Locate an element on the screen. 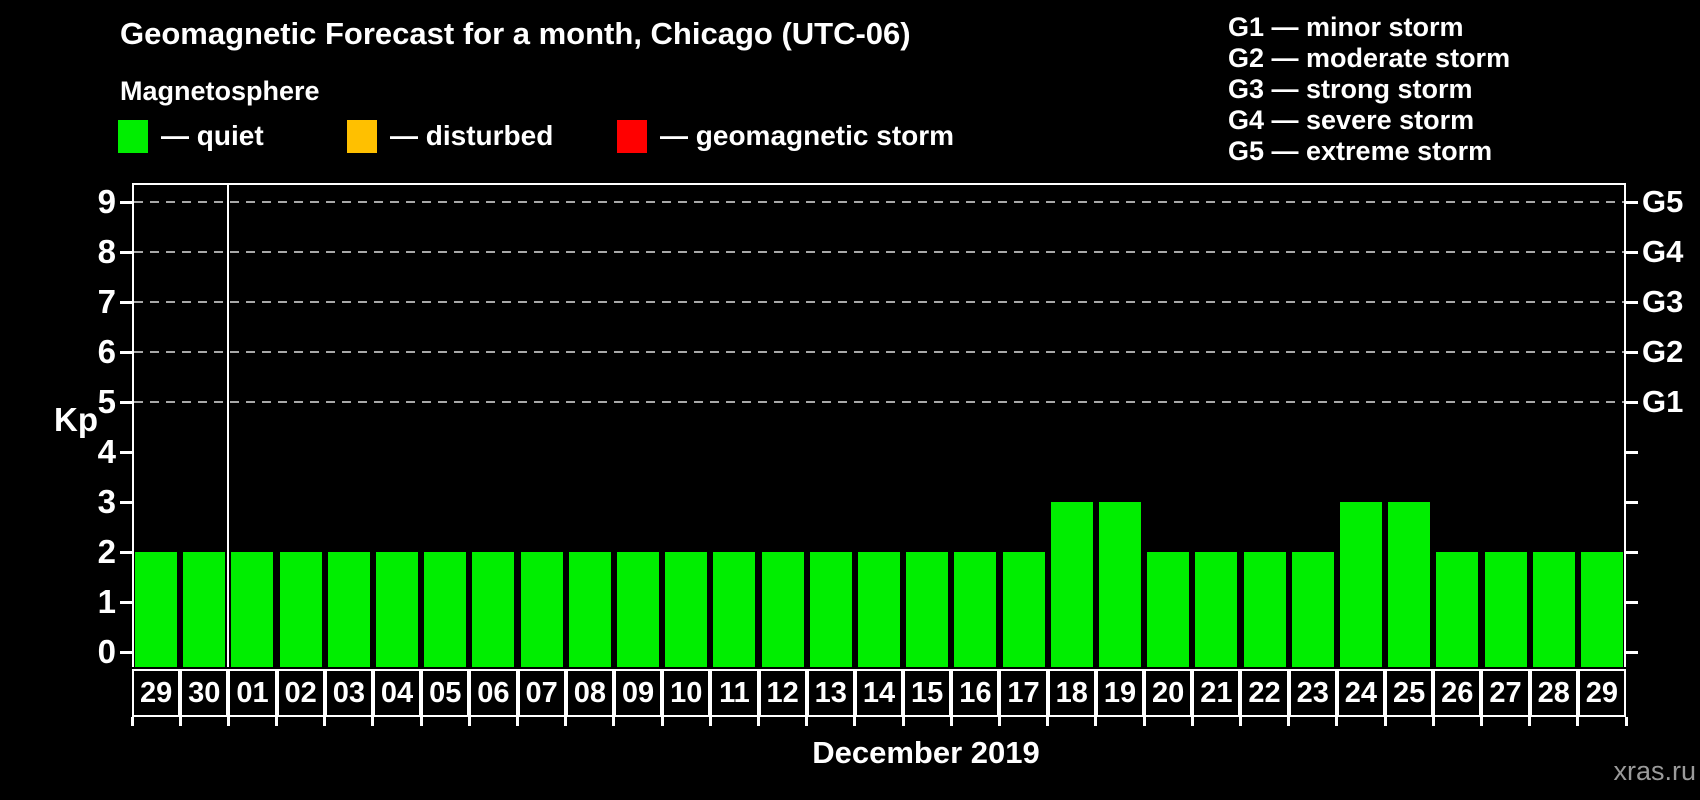 The image size is (1700, 800). g-axis-label-g3: G3 is located at coordinates (1663, 301).